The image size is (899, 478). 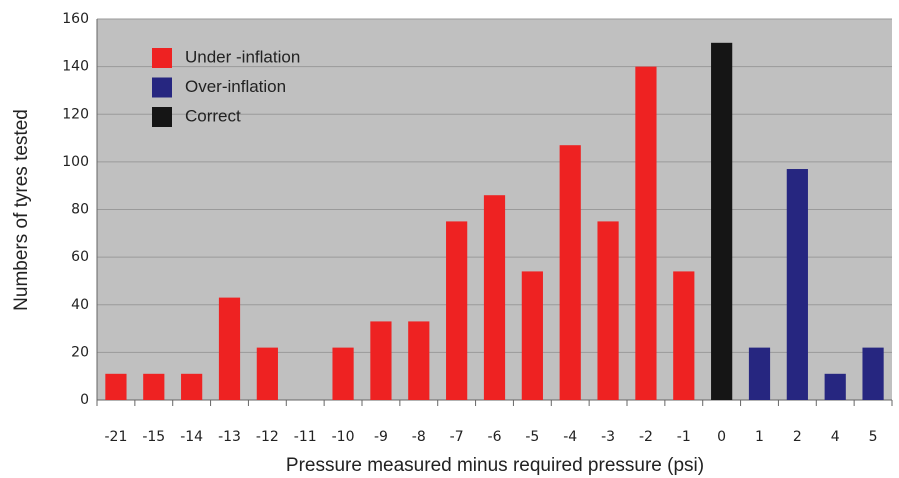 What do you see at coordinates (721, 437) in the screenshot?
I see `x-tick-label: 0` at bounding box center [721, 437].